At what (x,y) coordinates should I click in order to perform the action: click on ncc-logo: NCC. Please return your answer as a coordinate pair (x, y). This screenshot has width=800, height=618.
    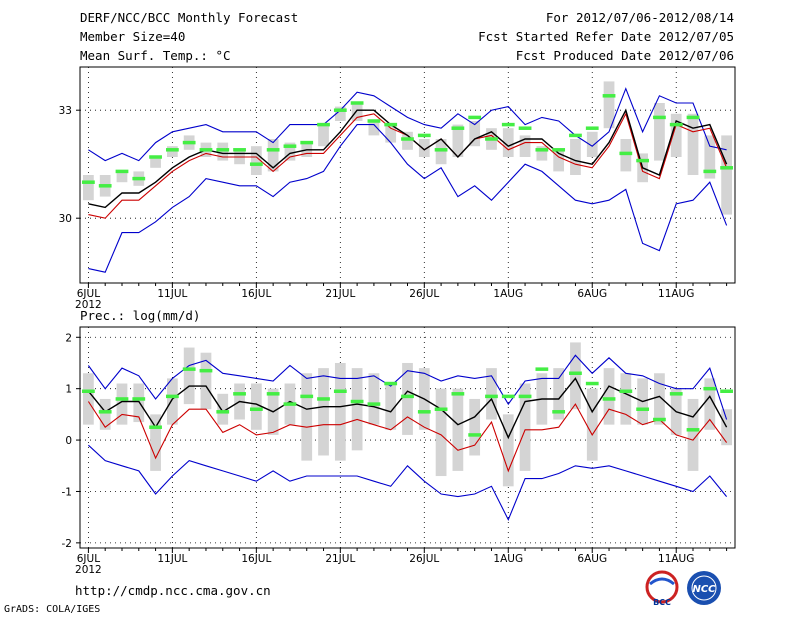
    Looking at the image, I should click on (704, 588).